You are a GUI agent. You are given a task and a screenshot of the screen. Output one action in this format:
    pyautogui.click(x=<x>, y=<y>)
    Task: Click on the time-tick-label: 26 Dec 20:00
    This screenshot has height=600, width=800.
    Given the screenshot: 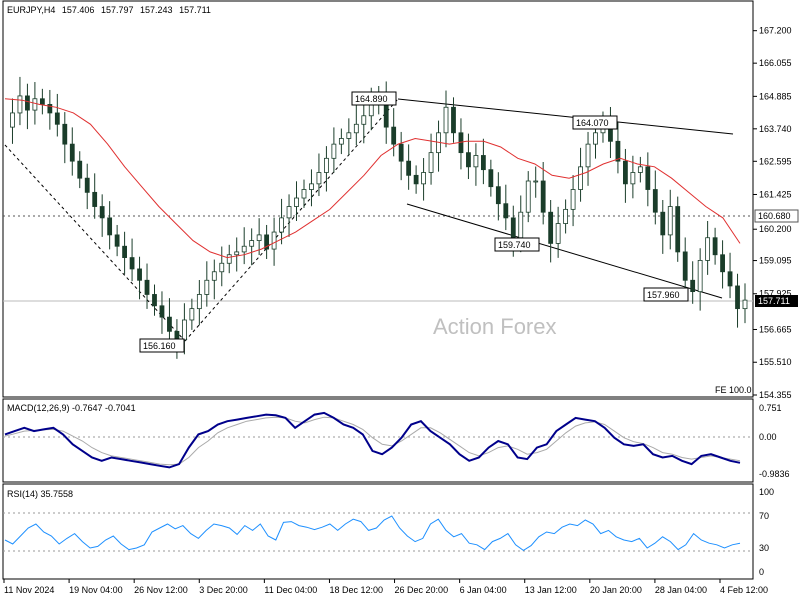 What is the action you would take?
    pyautogui.click(x=422, y=590)
    